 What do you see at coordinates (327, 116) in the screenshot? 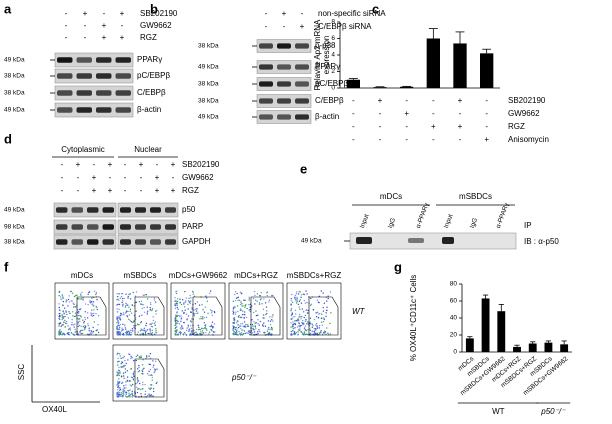
I see `blot-label: β-actin` at bounding box center [327, 116].